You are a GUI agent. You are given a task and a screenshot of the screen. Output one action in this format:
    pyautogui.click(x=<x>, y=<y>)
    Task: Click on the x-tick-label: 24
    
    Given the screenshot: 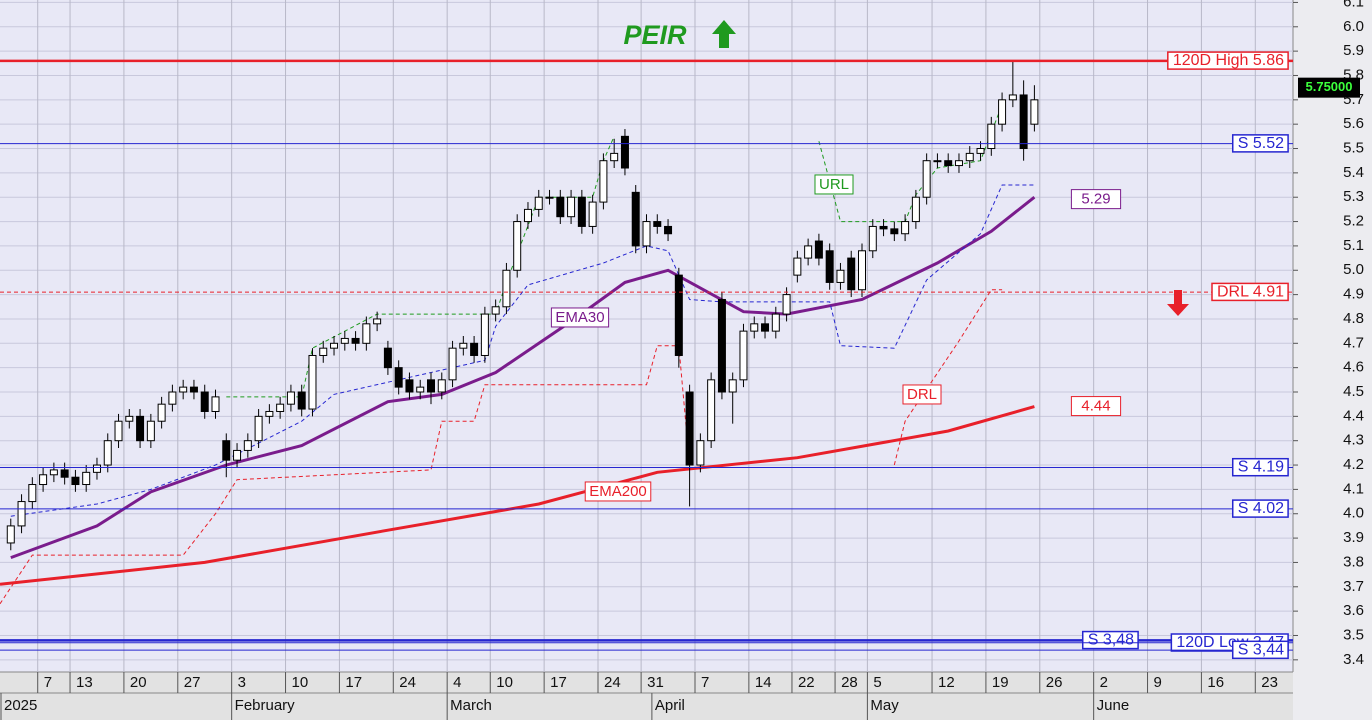 What is the action you would take?
    pyautogui.click(x=612, y=682)
    